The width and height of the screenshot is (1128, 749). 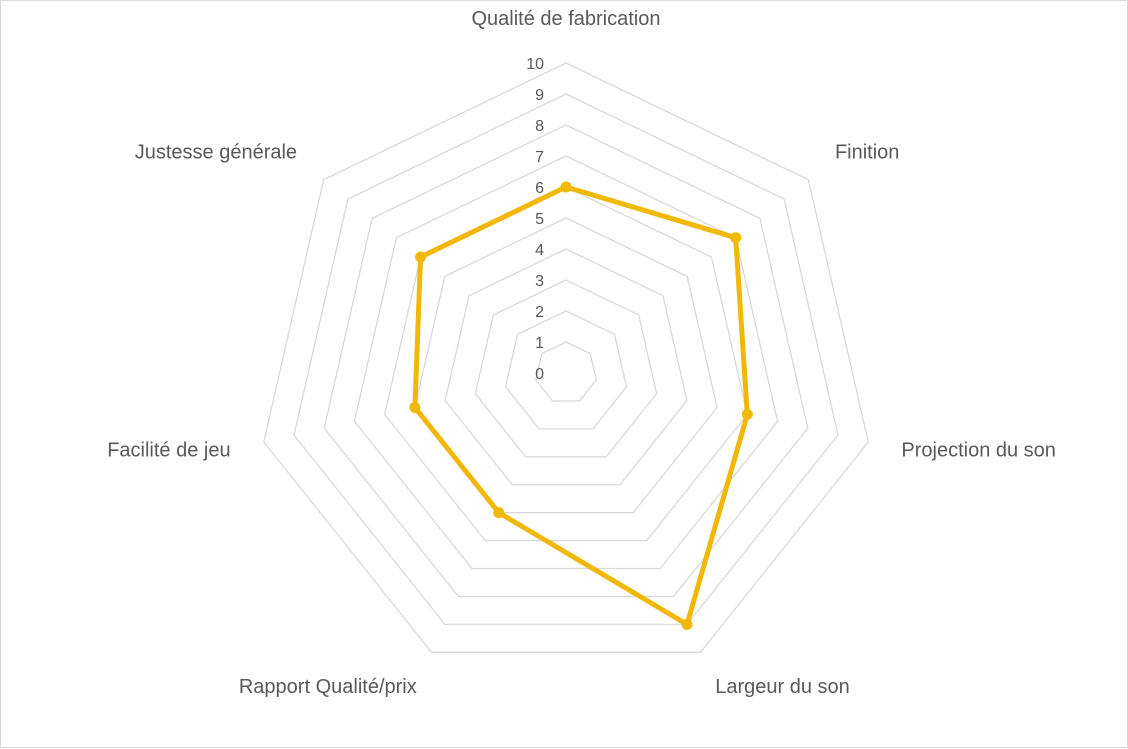 I want to click on radial-axis-ticks: 0 1 2 3 4 5 6 7 8 9 10, so click(x=535, y=219).